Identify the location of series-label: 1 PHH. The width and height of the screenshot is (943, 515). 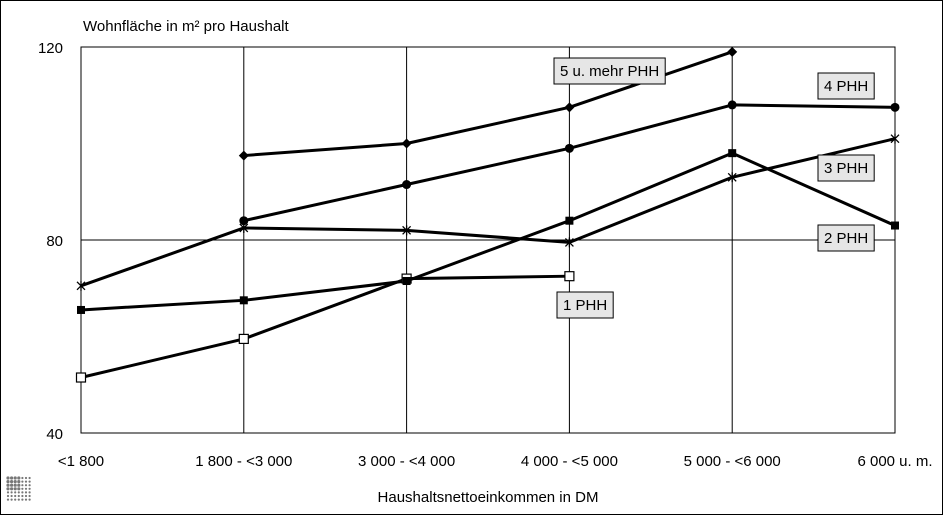
(585, 305).